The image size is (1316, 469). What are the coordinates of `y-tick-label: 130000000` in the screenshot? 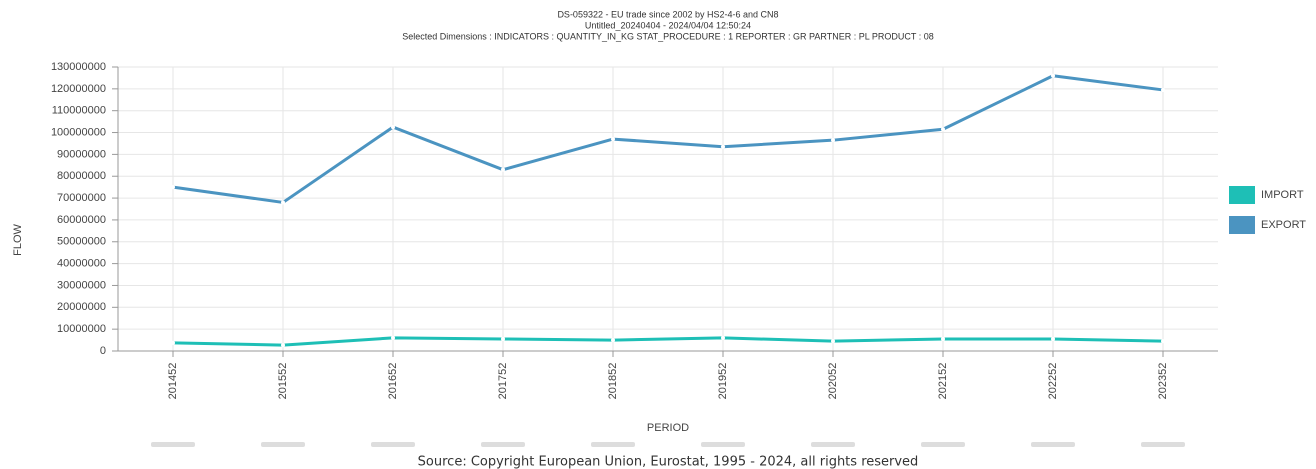 It's located at (78, 67).